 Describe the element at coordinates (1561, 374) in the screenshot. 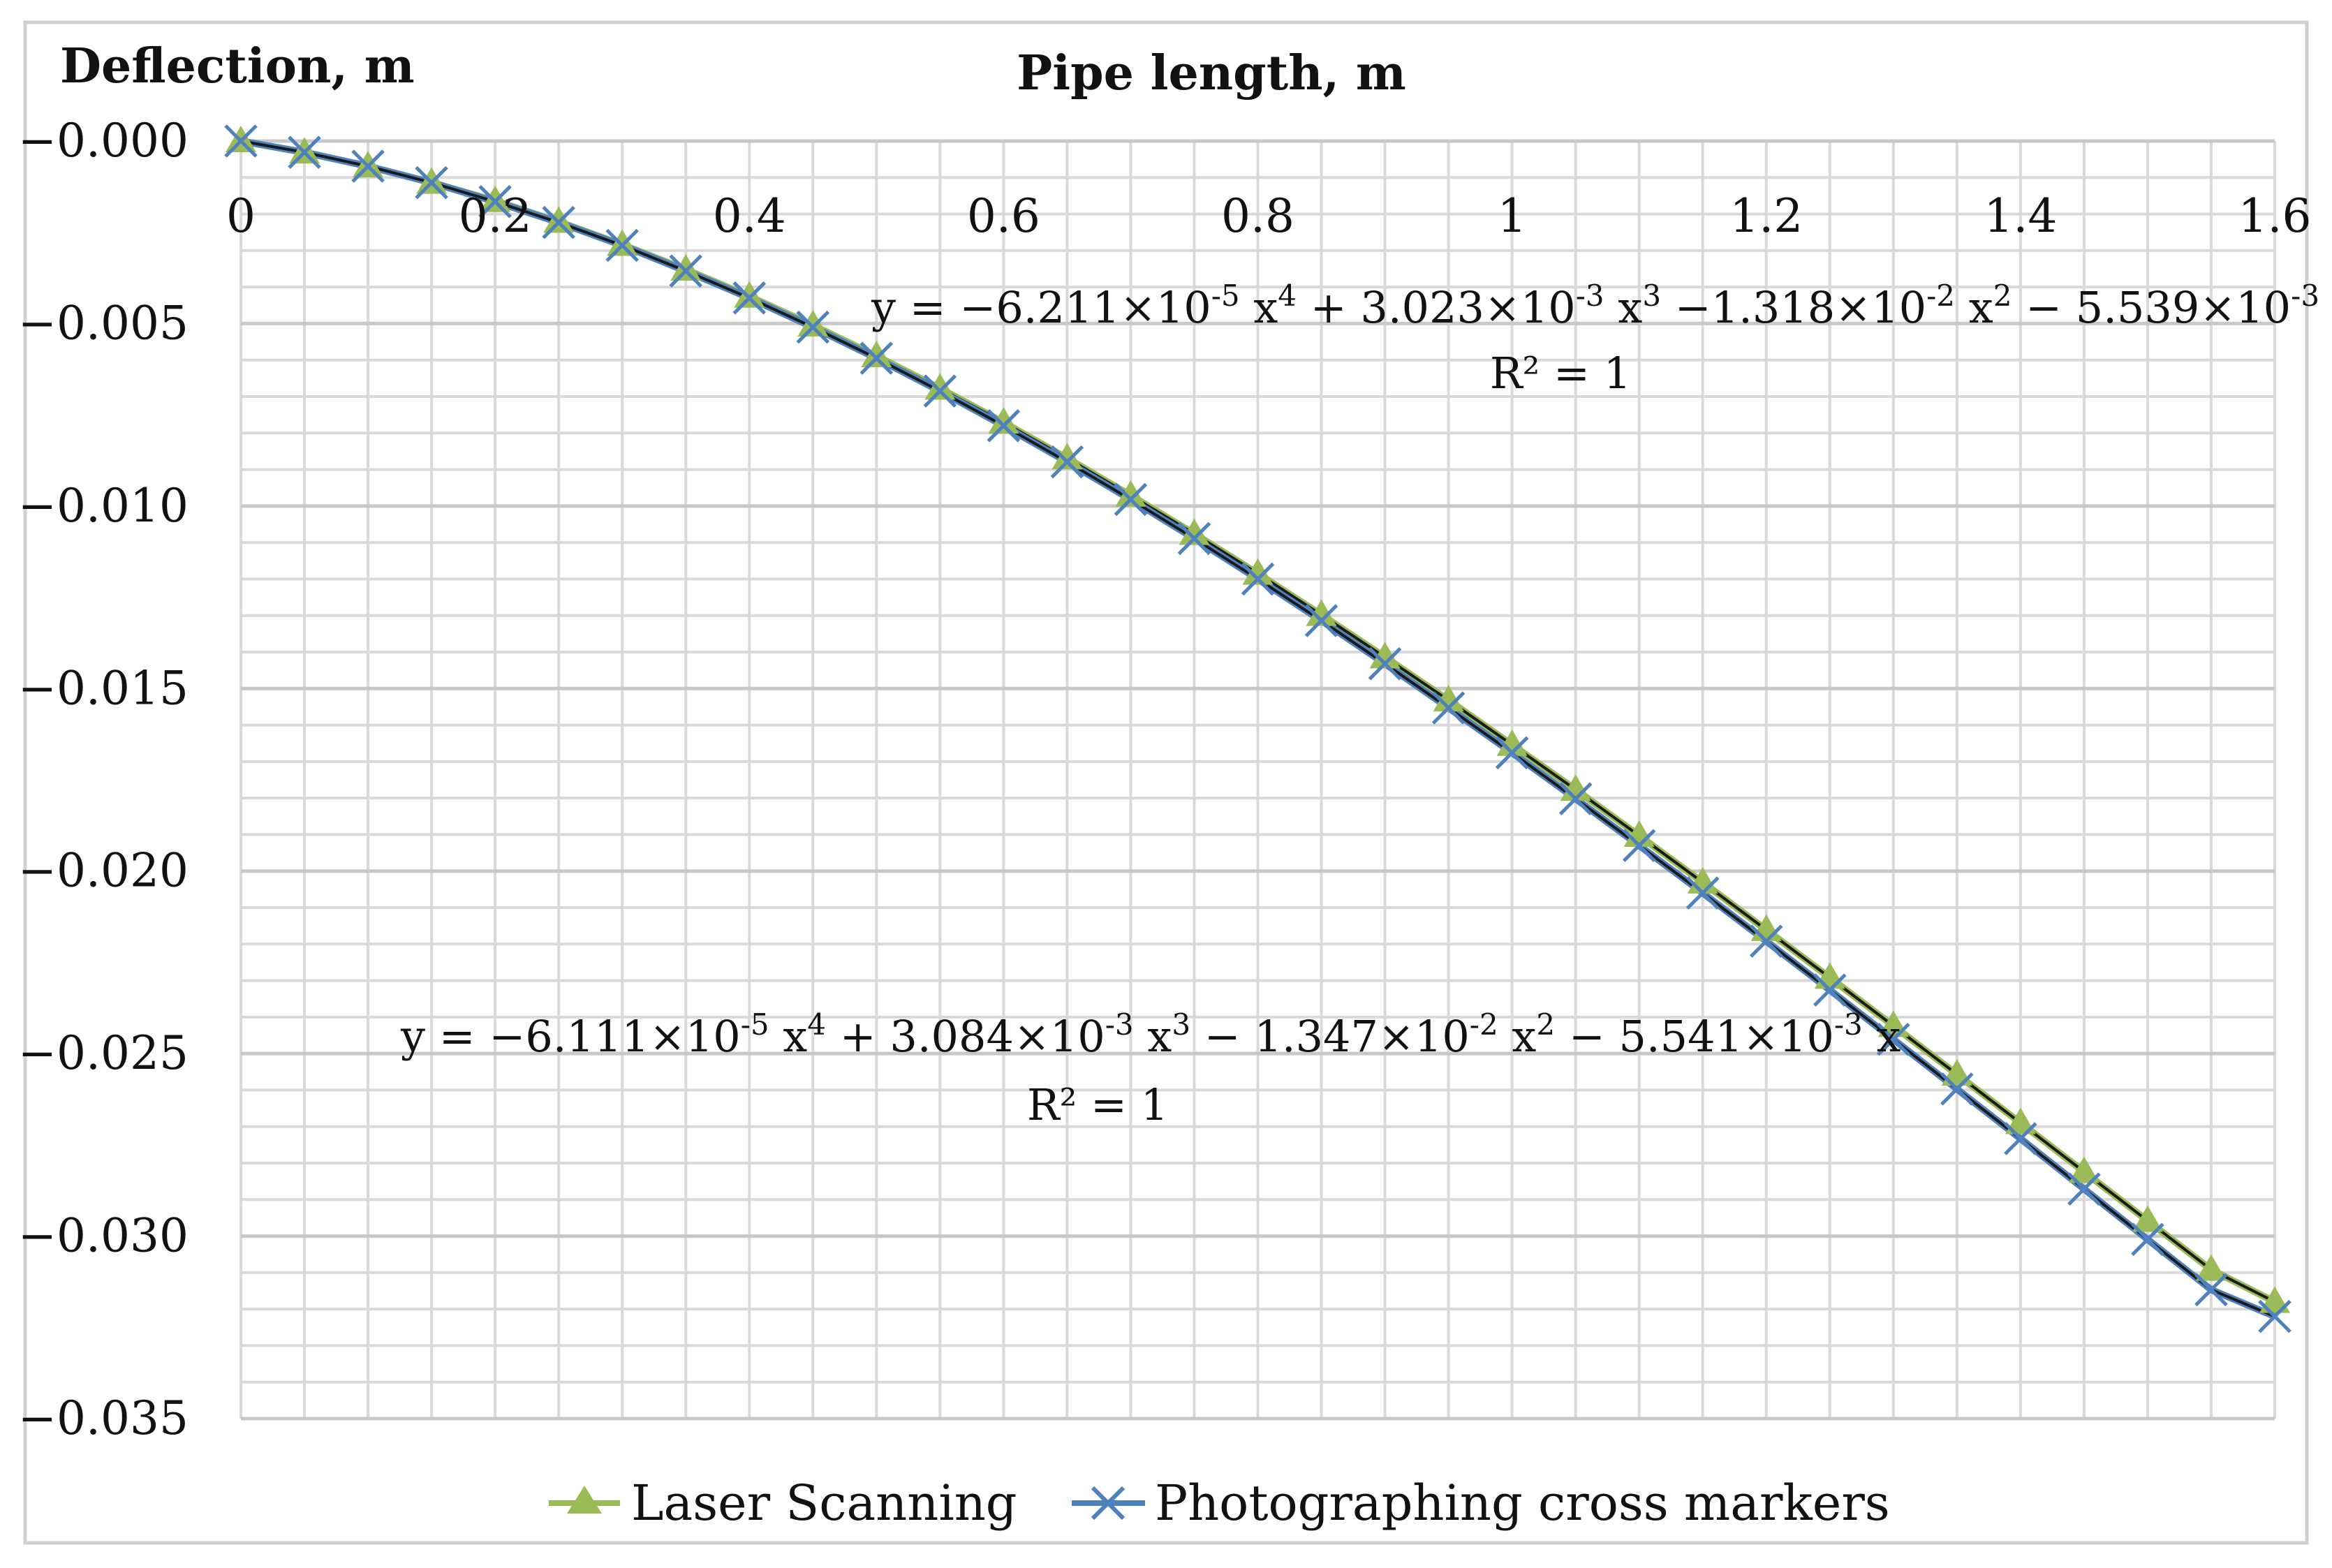

I see `r2-annotation-upper: R² = 1` at that location.